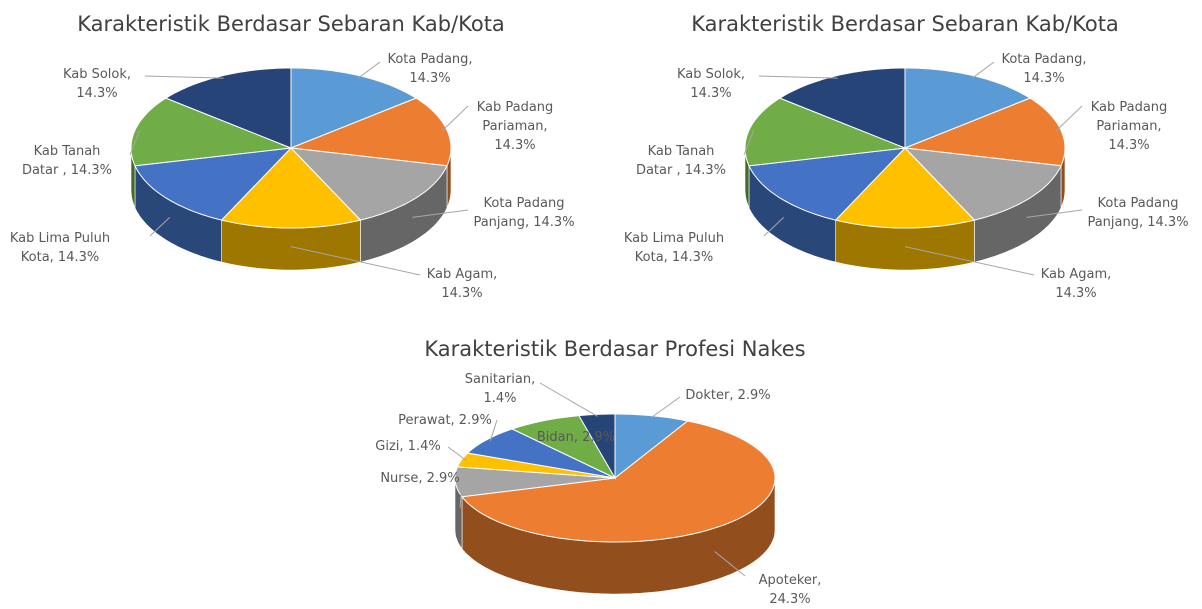  What do you see at coordinates (445, 420) in the screenshot?
I see `data-label: Perawat, 2.9%` at bounding box center [445, 420].